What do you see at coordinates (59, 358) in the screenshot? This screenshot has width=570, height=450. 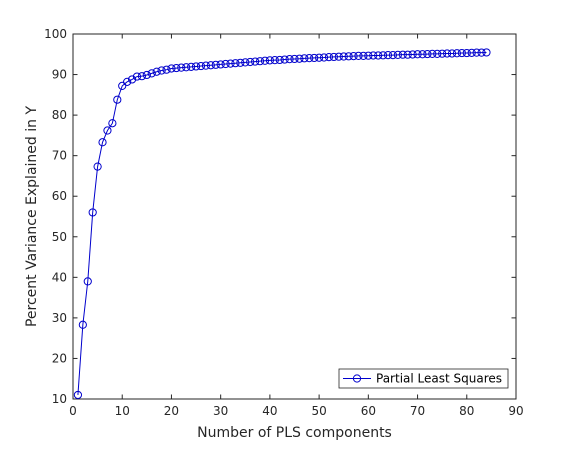 I see `y-tick-label: 20` at bounding box center [59, 358].